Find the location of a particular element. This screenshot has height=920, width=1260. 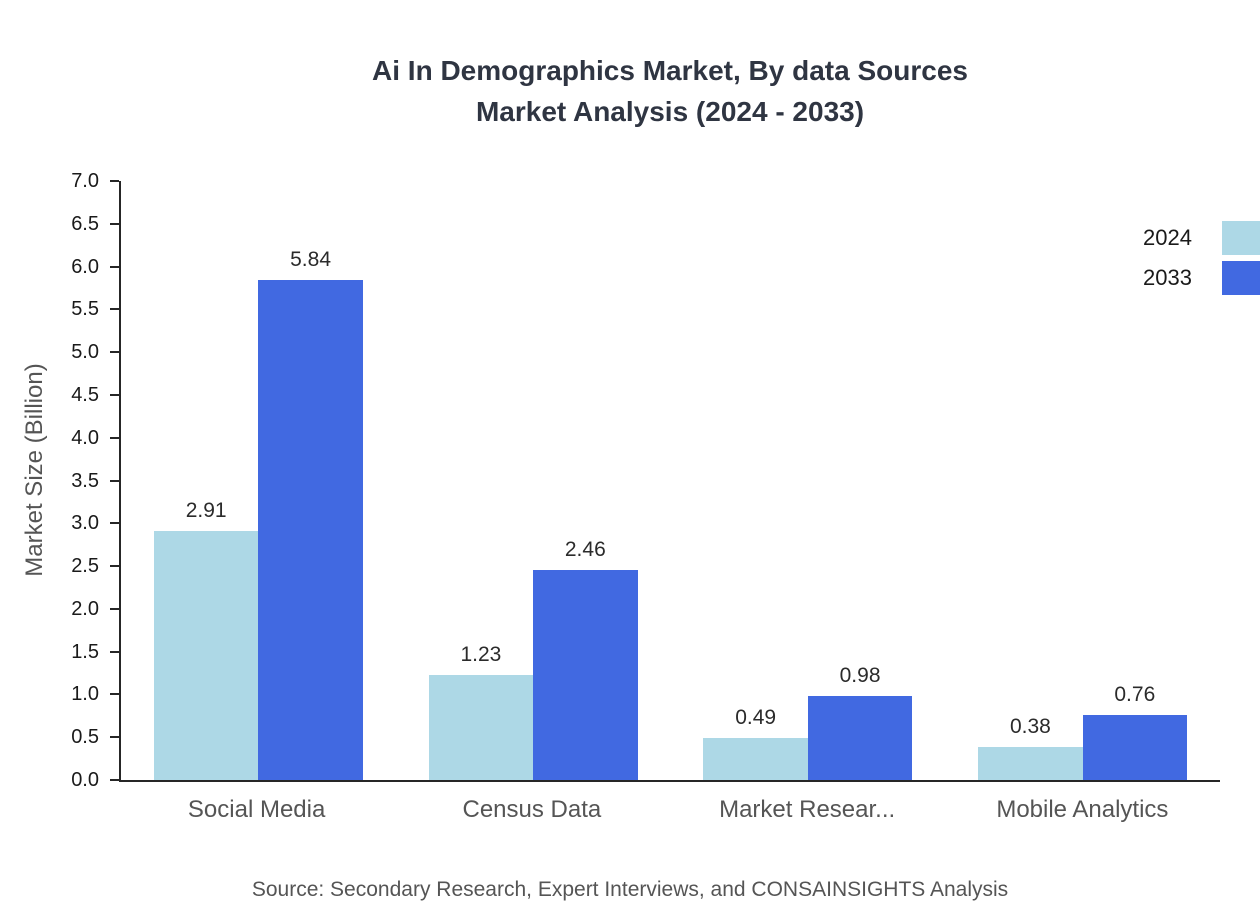

bar-2033-social-media is located at coordinates (310, 530).